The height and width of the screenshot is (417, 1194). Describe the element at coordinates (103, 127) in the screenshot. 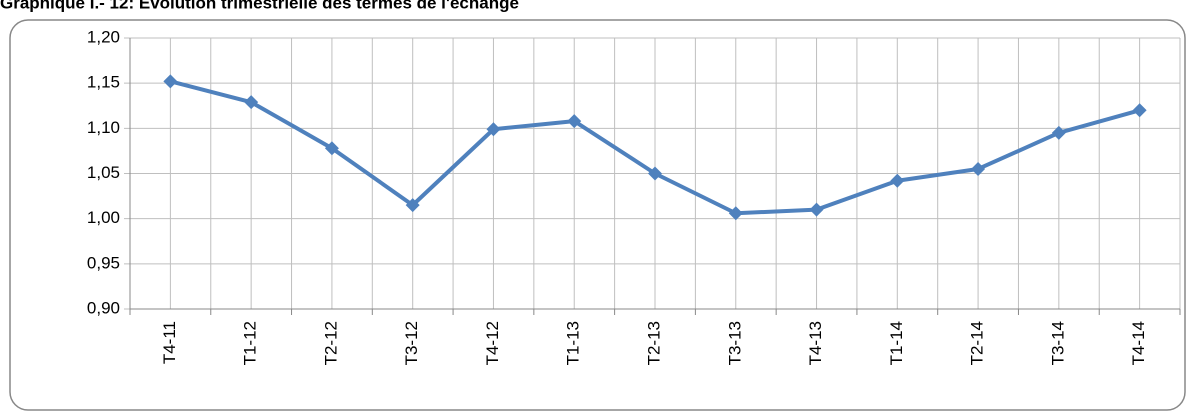

I see `y-tick-label: 1,10` at that location.